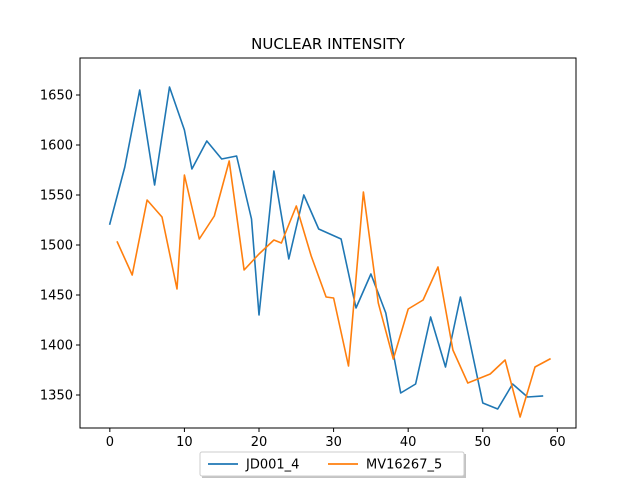  What do you see at coordinates (56, 146) in the screenshot?
I see `y-tick-label: 1600` at bounding box center [56, 146].